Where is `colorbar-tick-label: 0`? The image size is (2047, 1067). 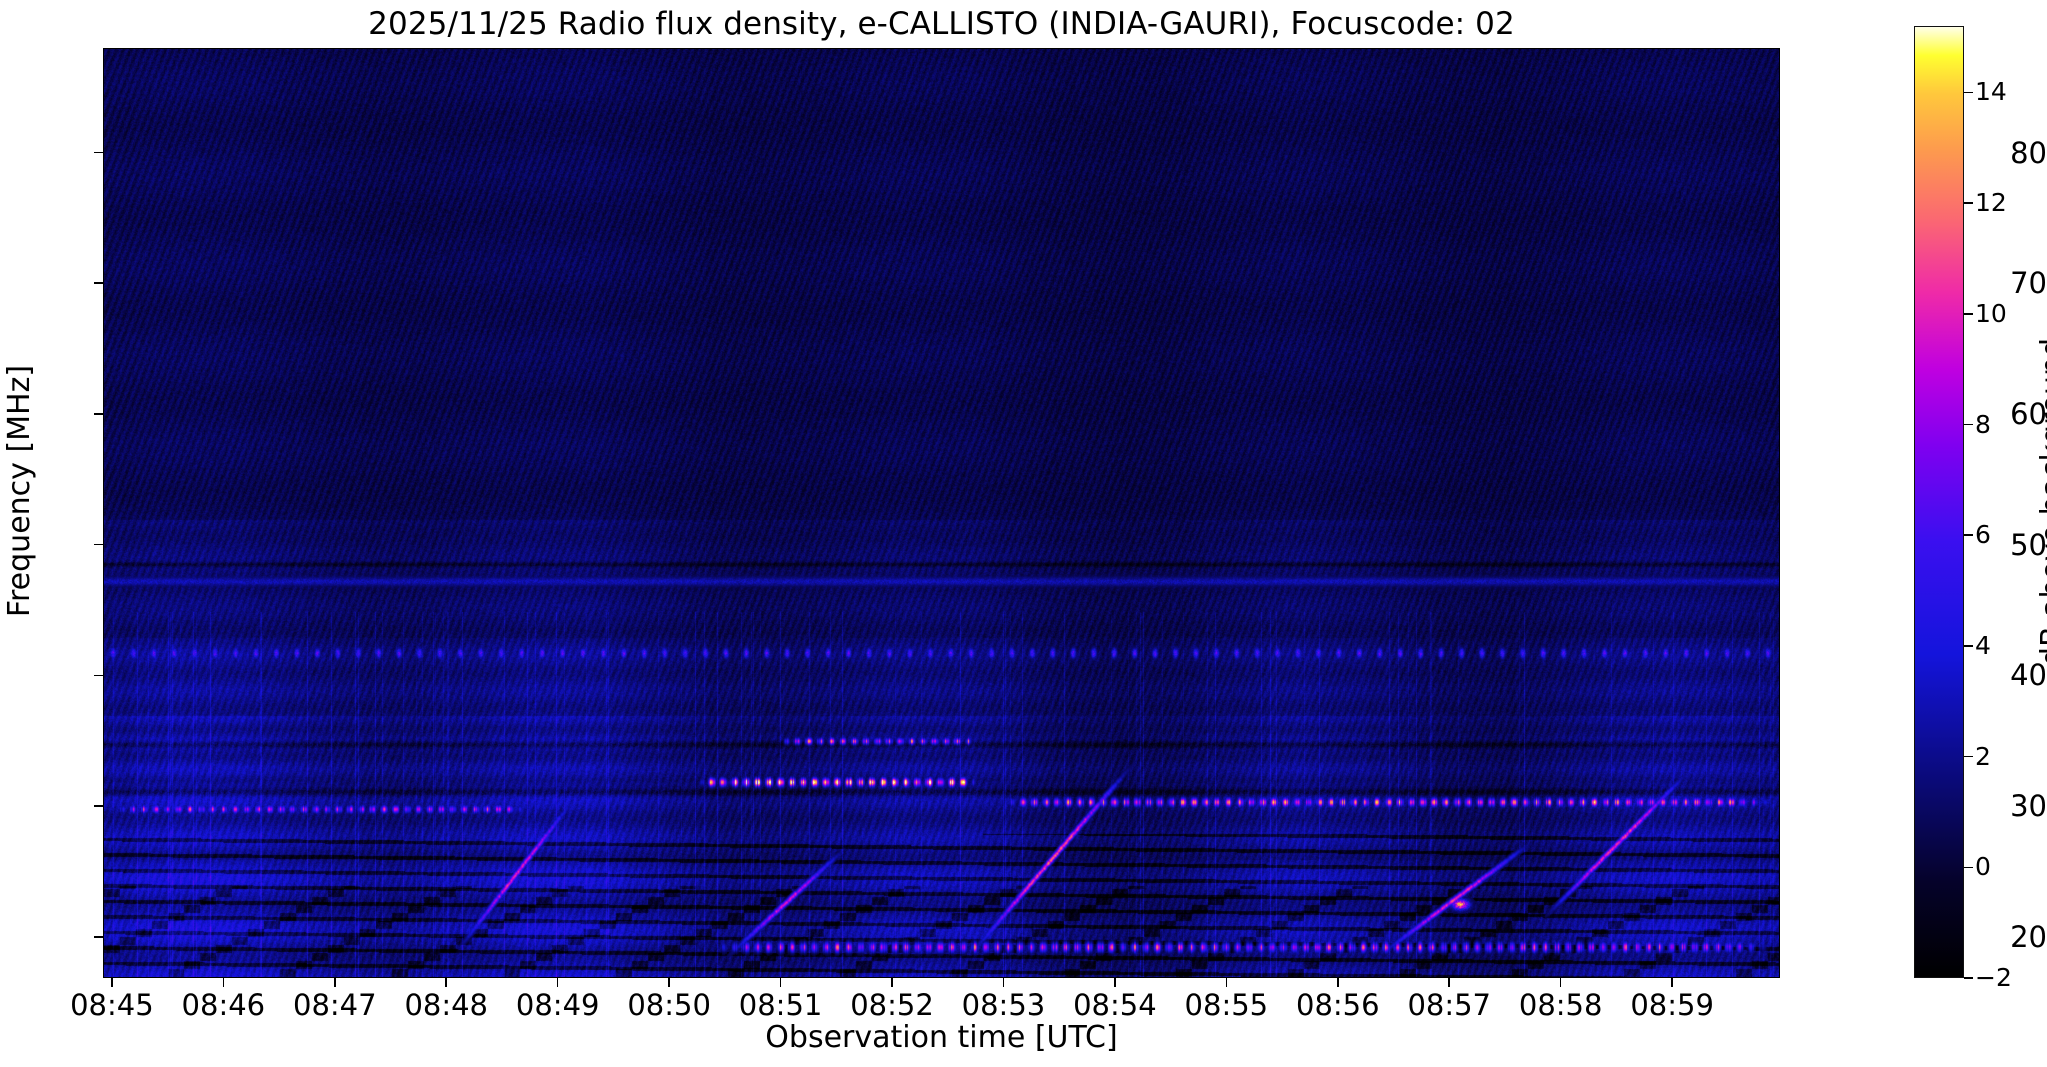 colorbar-tick-label: 0 is located at coordinates (1983, 867).